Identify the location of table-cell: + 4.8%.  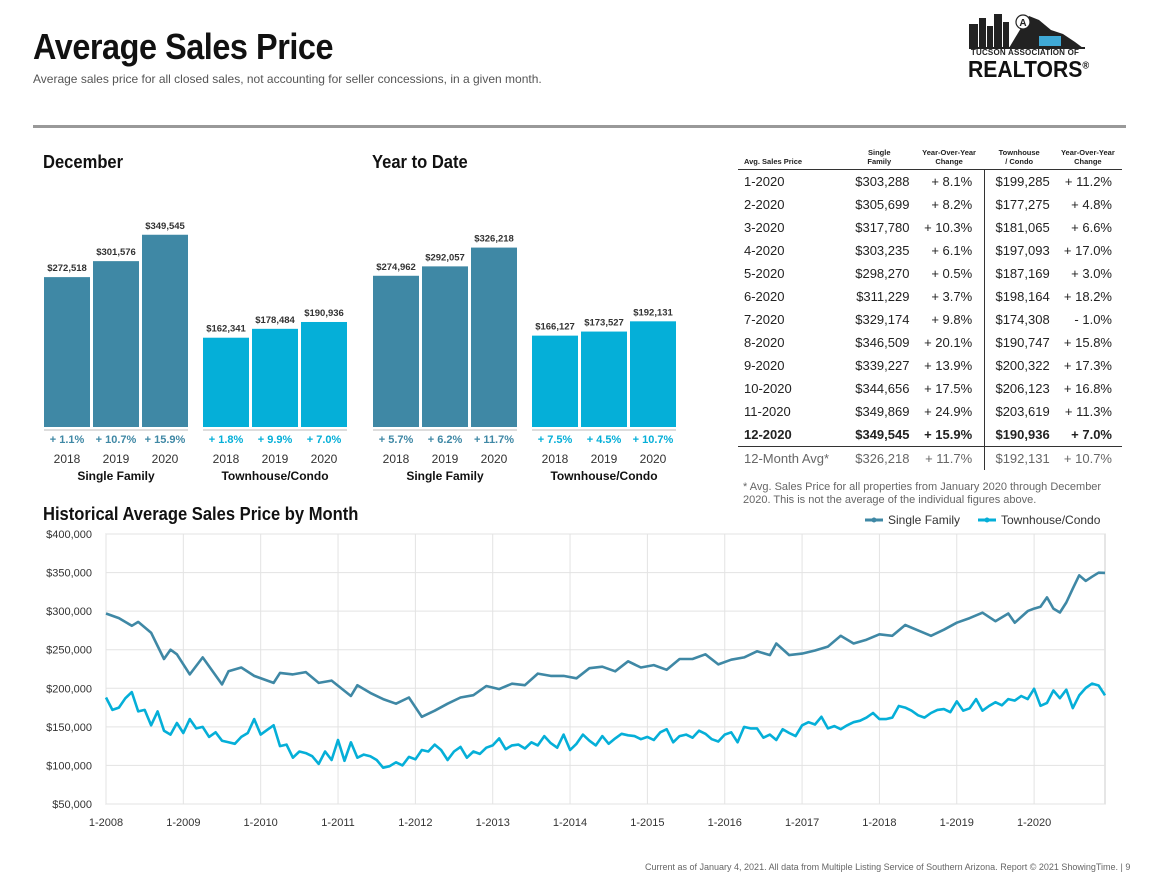
(1091, 204).